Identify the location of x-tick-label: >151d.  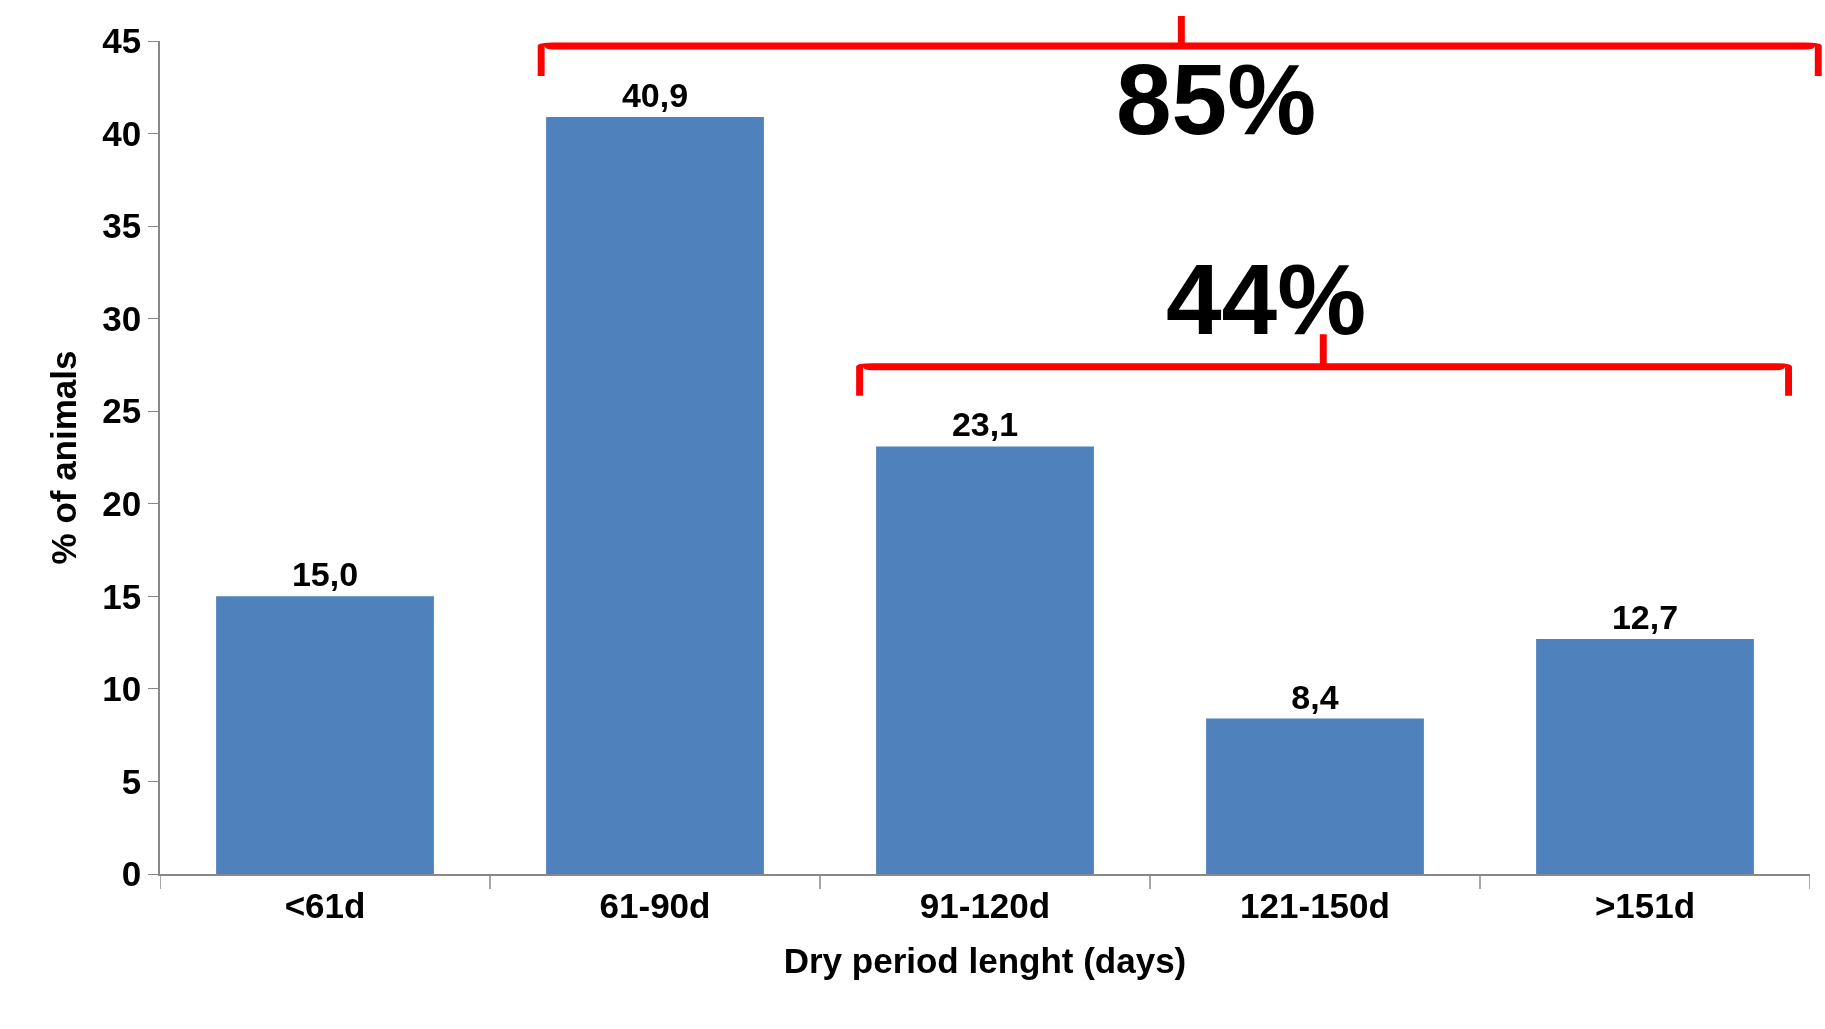
(1645, 905).